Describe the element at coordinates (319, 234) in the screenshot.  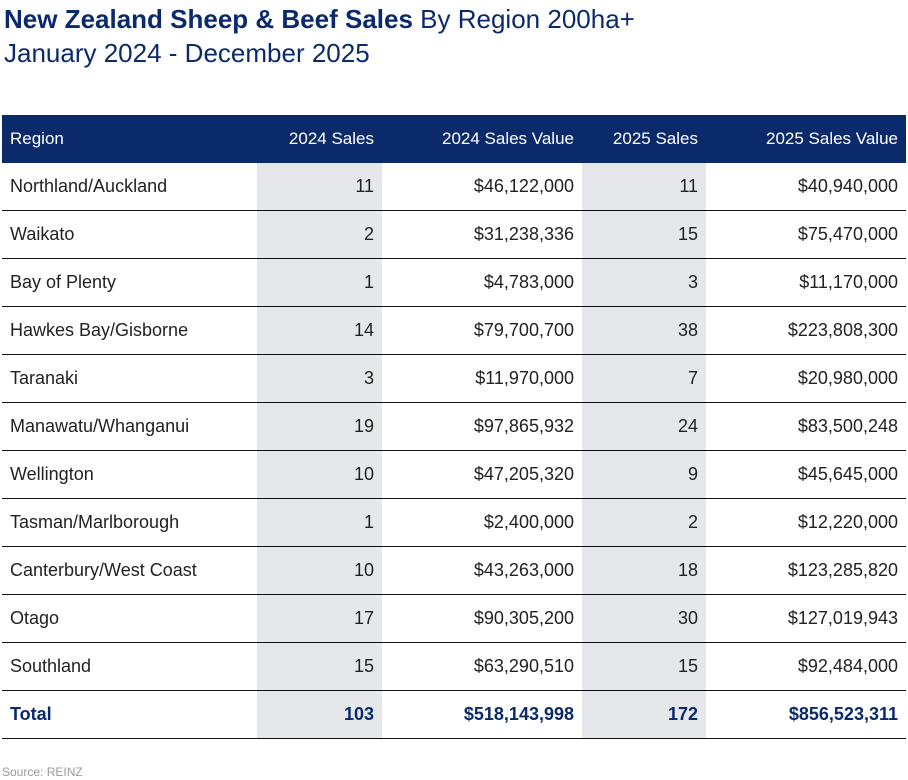
I see `sales-2024-cell: 2` at that location.